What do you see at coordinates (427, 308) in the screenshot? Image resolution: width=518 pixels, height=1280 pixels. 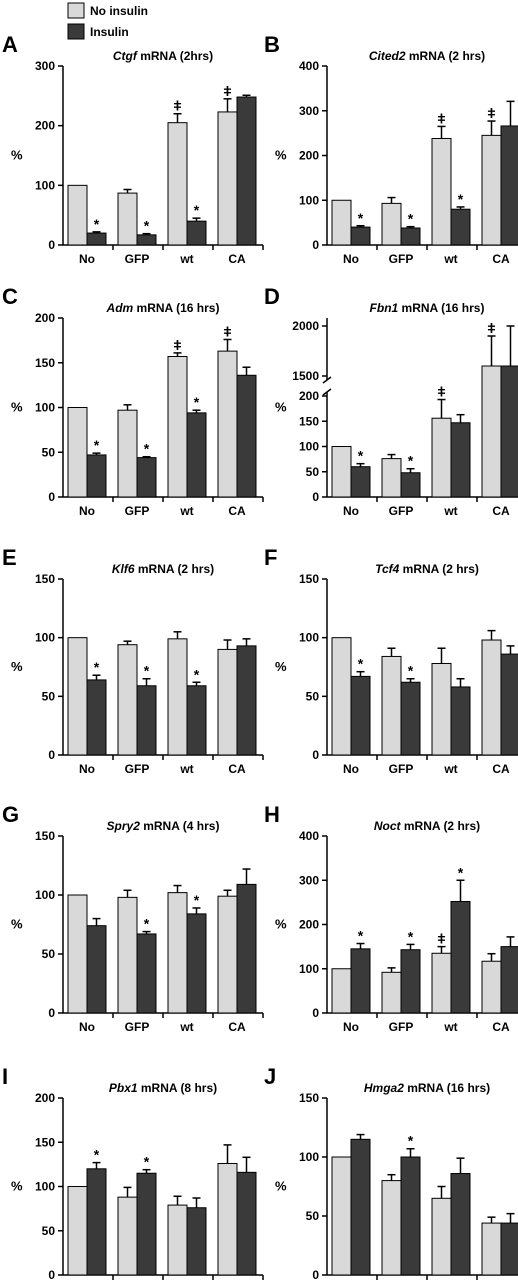 I see `panel-title: Fbn1 mRNA (16 hrs)` at bounding box center [427, 308].